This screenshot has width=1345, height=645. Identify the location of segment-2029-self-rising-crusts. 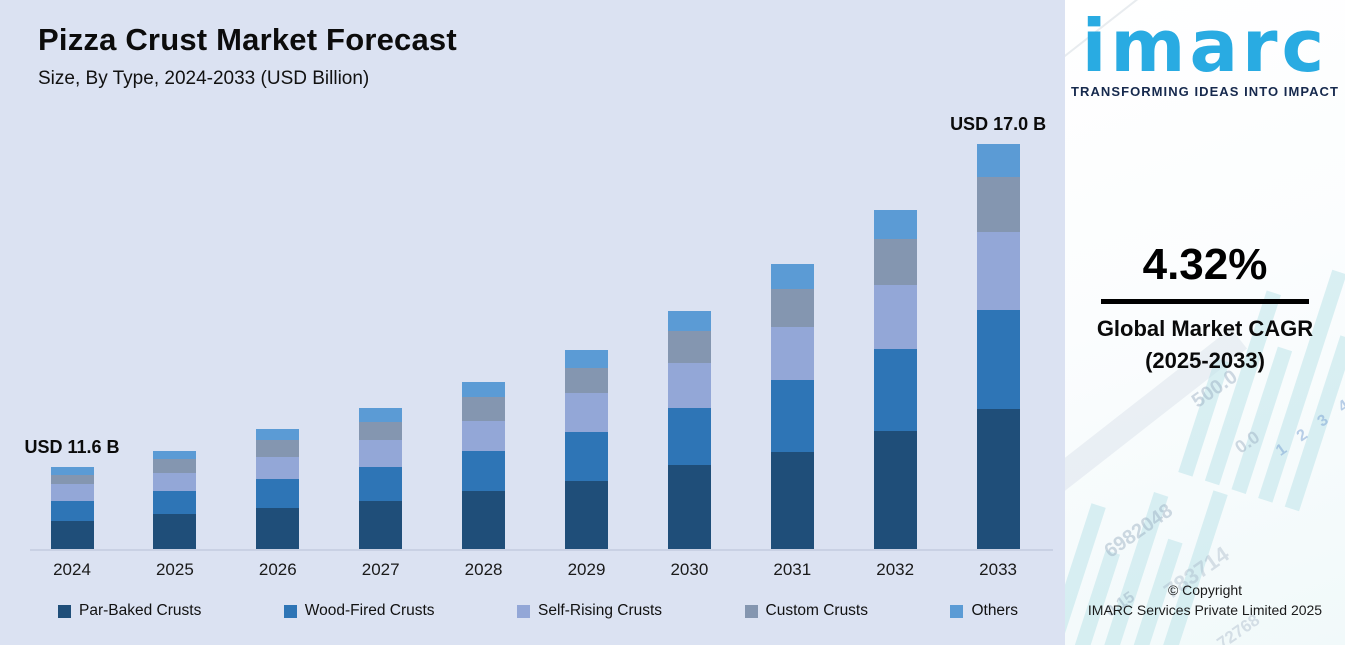
(586, 412).